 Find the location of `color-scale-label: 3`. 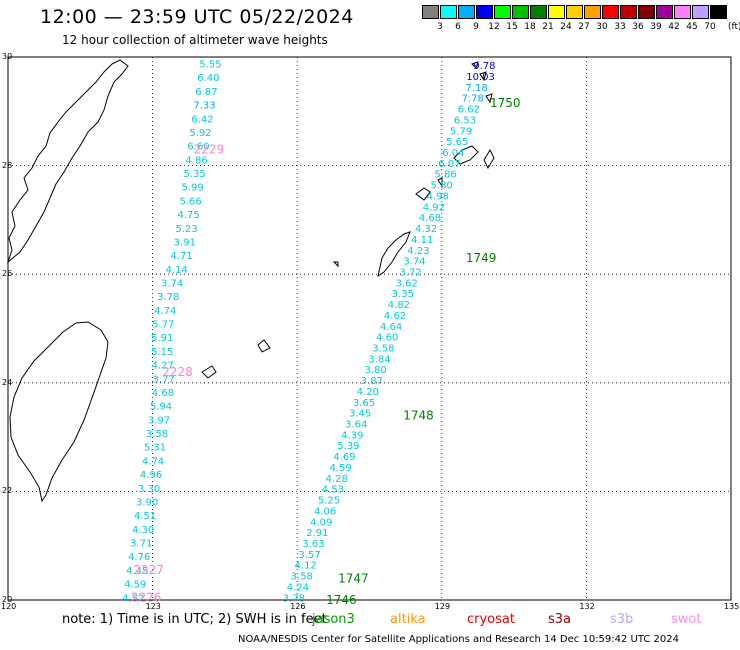

color-scale-label: 3 is located at coordinates (440, 27).